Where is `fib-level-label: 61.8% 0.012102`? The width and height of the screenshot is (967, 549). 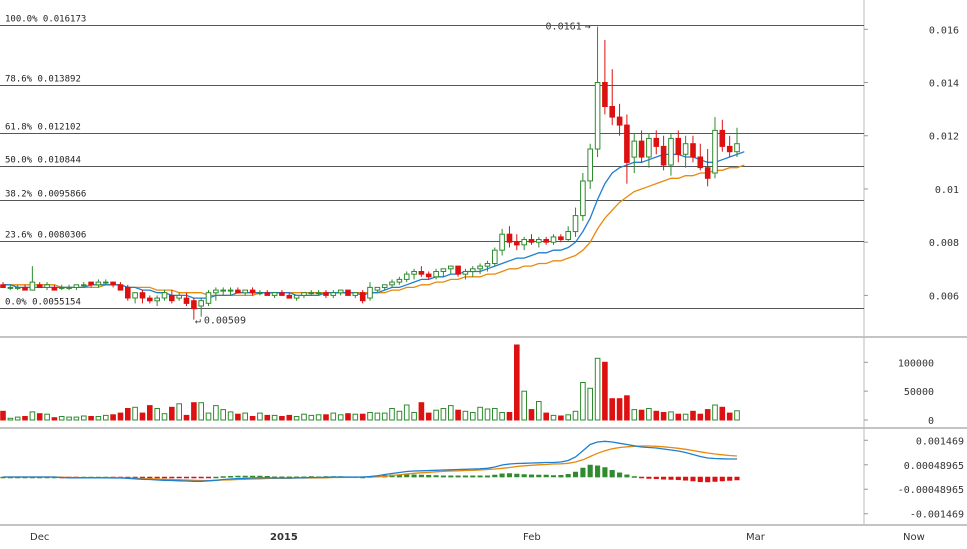
fib-level-label: 61.8% 0.012102 is located at coordinates (43, 128).